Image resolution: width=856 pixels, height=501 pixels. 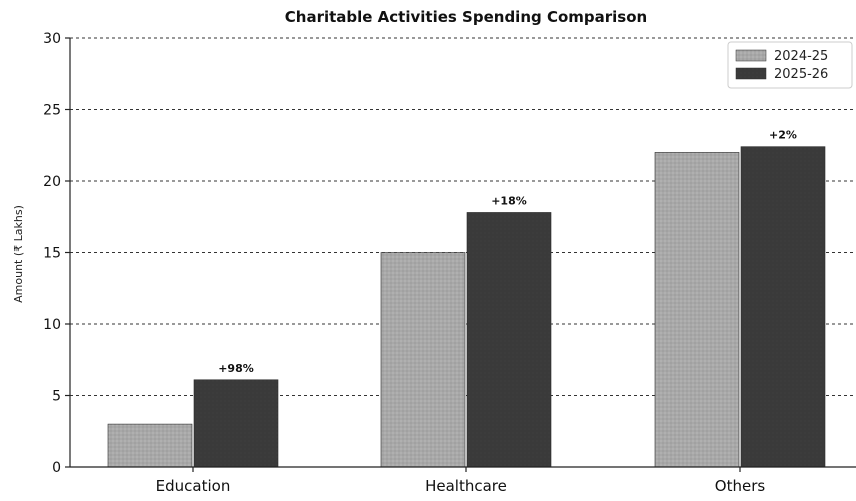 What do you see at coordinates (236, 368) in the screenshot?
I see `change-label: +98%` at bounding box center [236, 368].